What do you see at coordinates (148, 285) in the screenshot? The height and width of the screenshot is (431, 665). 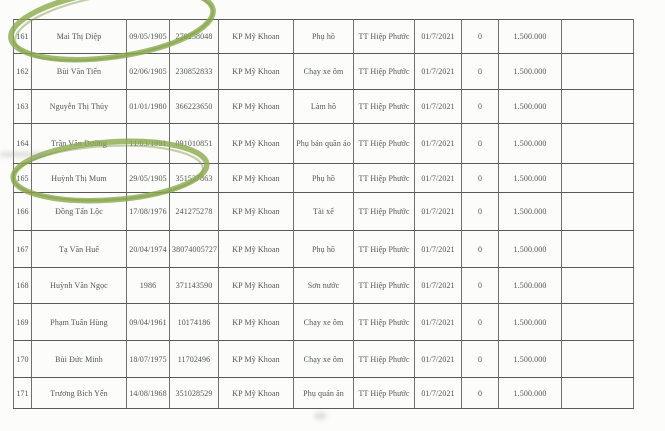 I see `cell-dob: 1986` at bounding box center [148, 285].